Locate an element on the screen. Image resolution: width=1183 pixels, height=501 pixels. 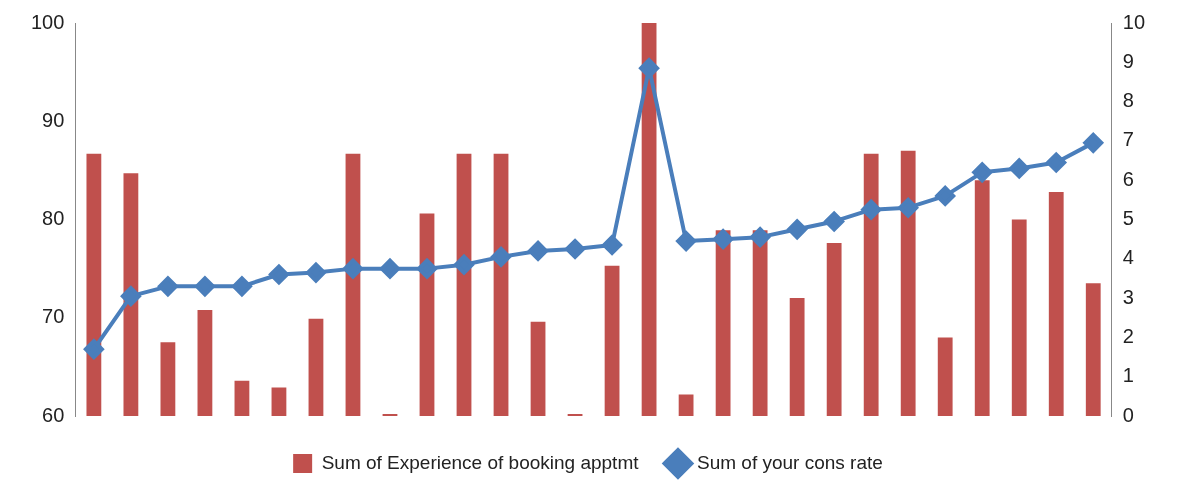
y2-tick-label: 5 is located at coordinates (1128, 218).